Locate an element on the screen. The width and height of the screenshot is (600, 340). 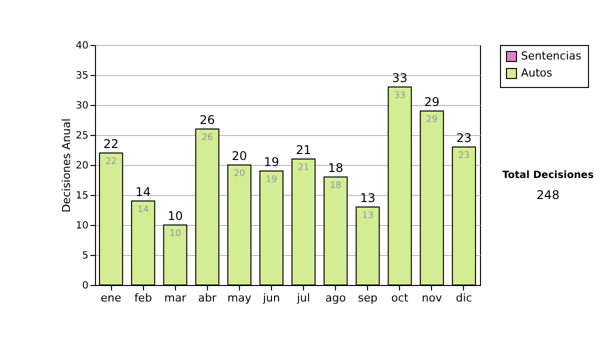
y-tick-label: 25 is located at coordinates (82, 136).